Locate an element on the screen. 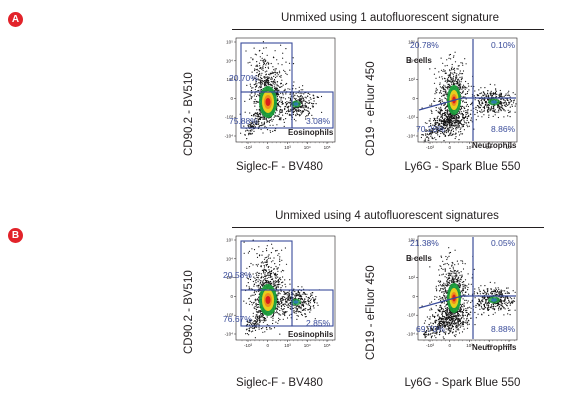  panel-b-ly6g-x-tick-label: -10³ is located at coordinates (430, 345).